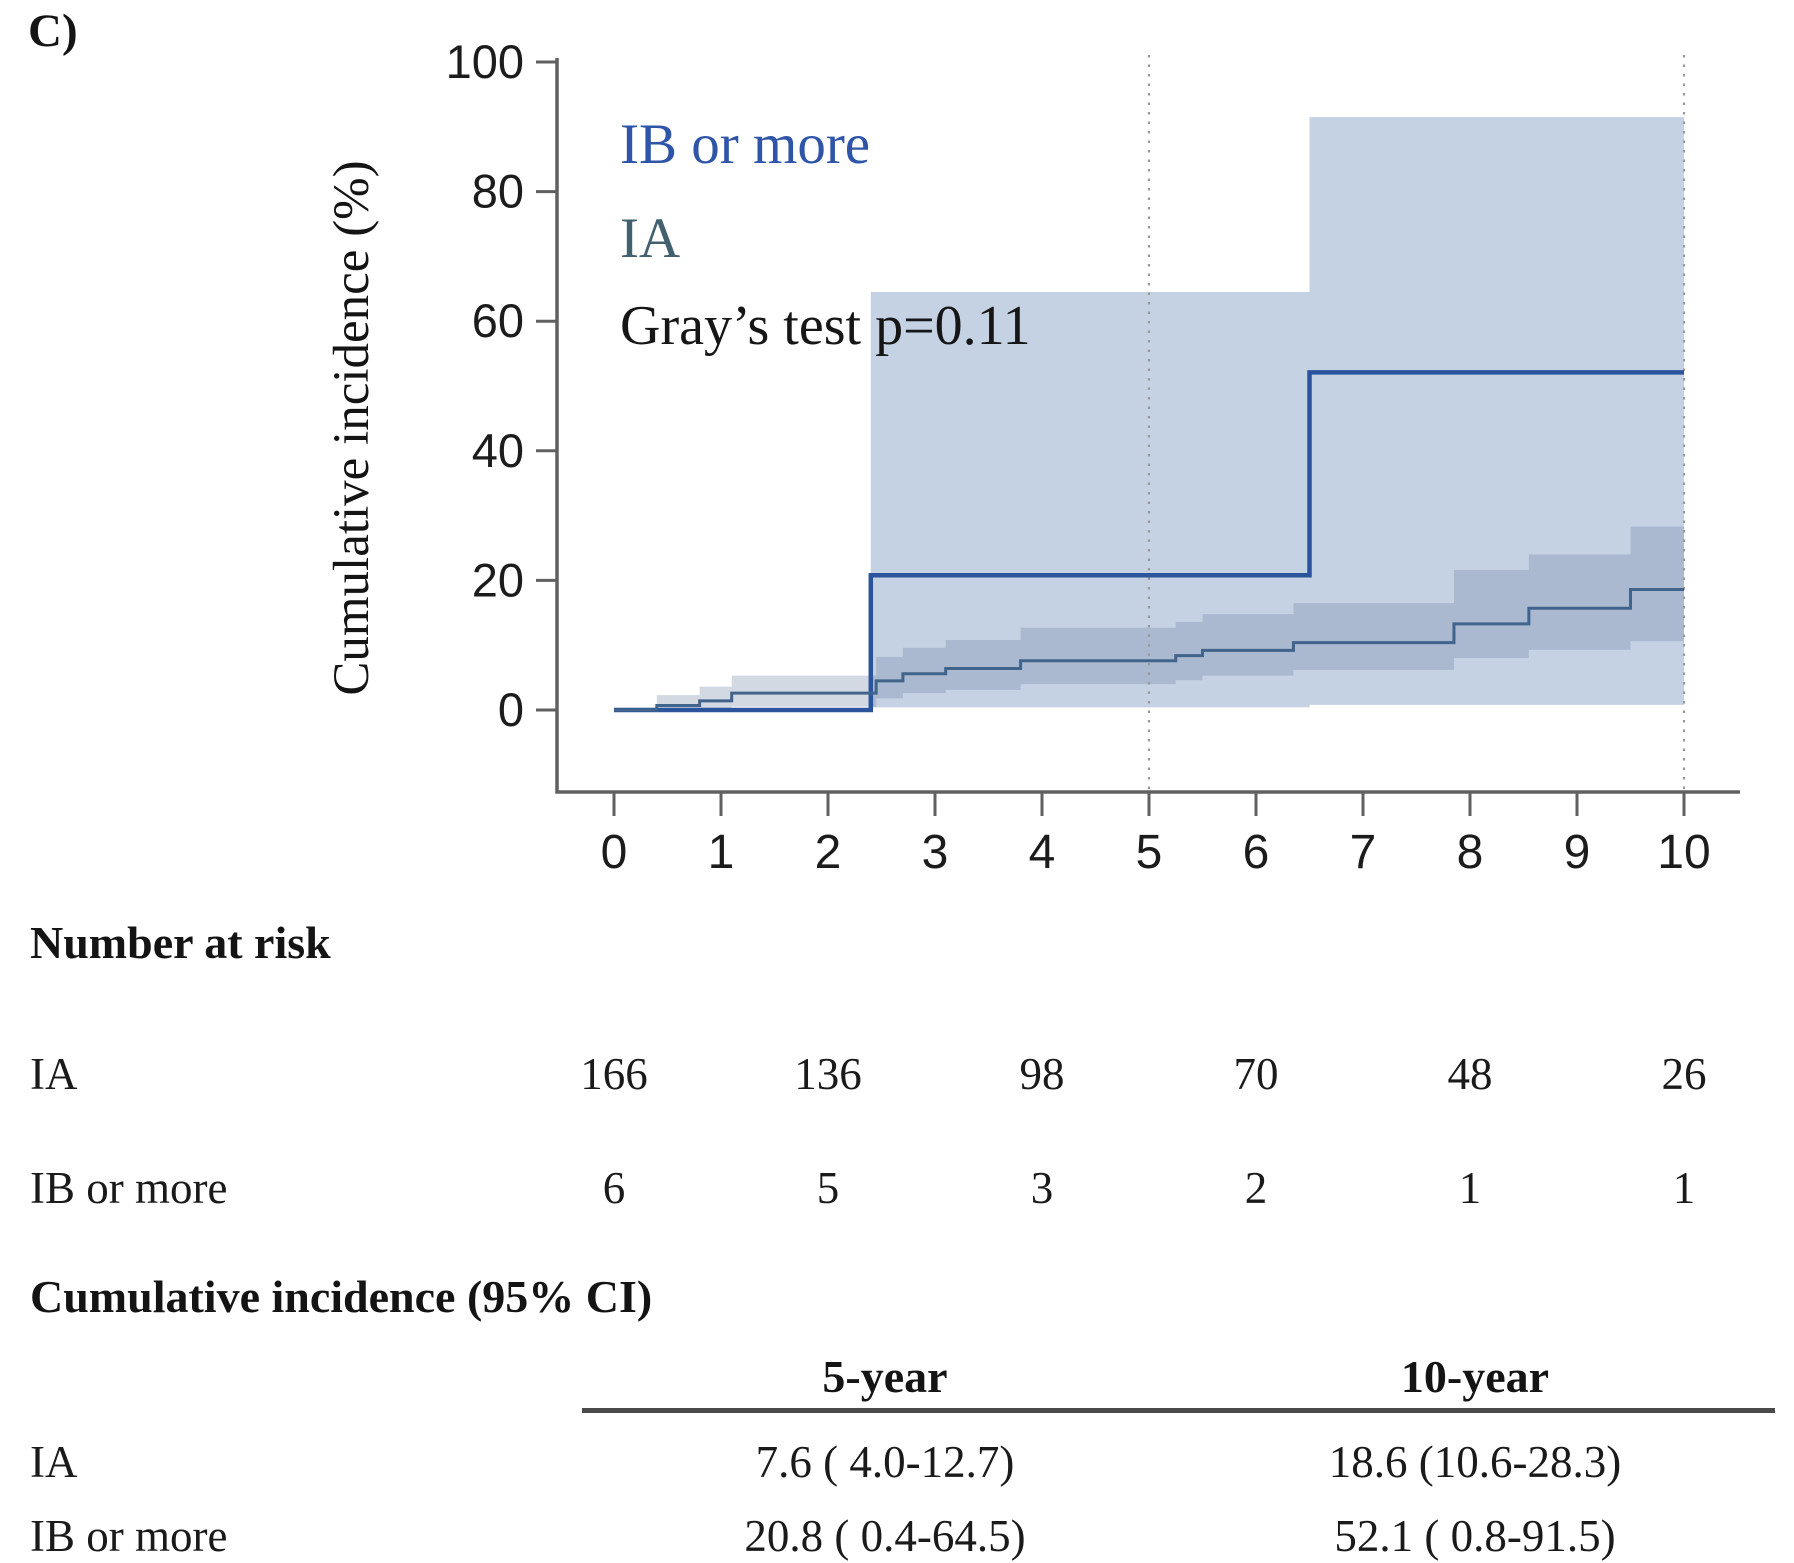 The image size is (1794, 1563). Describe the element at coordinates (825, 326) in the screenshot. I see `grays-test-annotation: Gray’s test p=0.11` at that location.